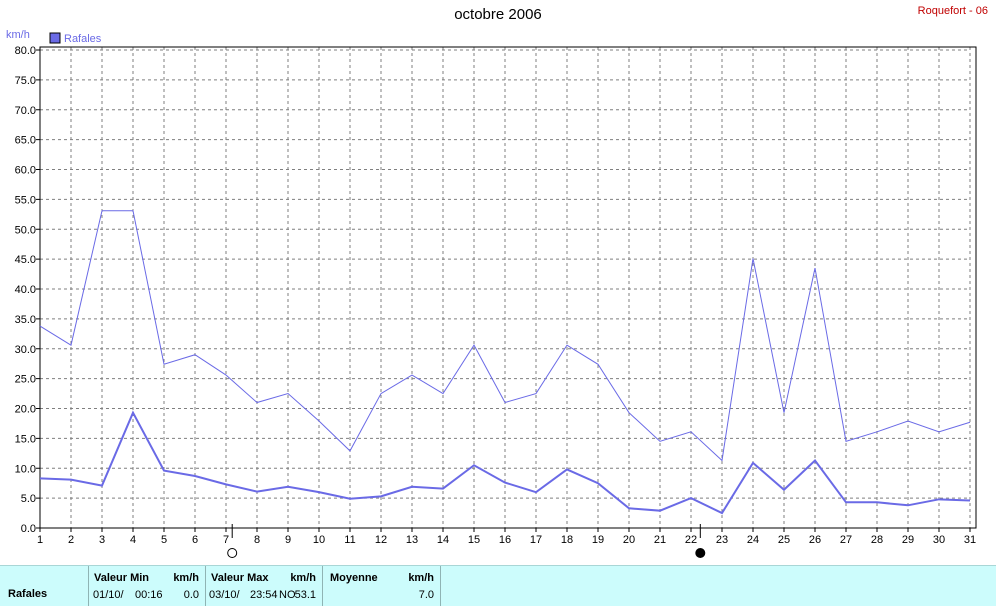  Describe the element at coordinates (952, 11) in the screenshot. I see `station-name: Roquefort - 06` at that location.